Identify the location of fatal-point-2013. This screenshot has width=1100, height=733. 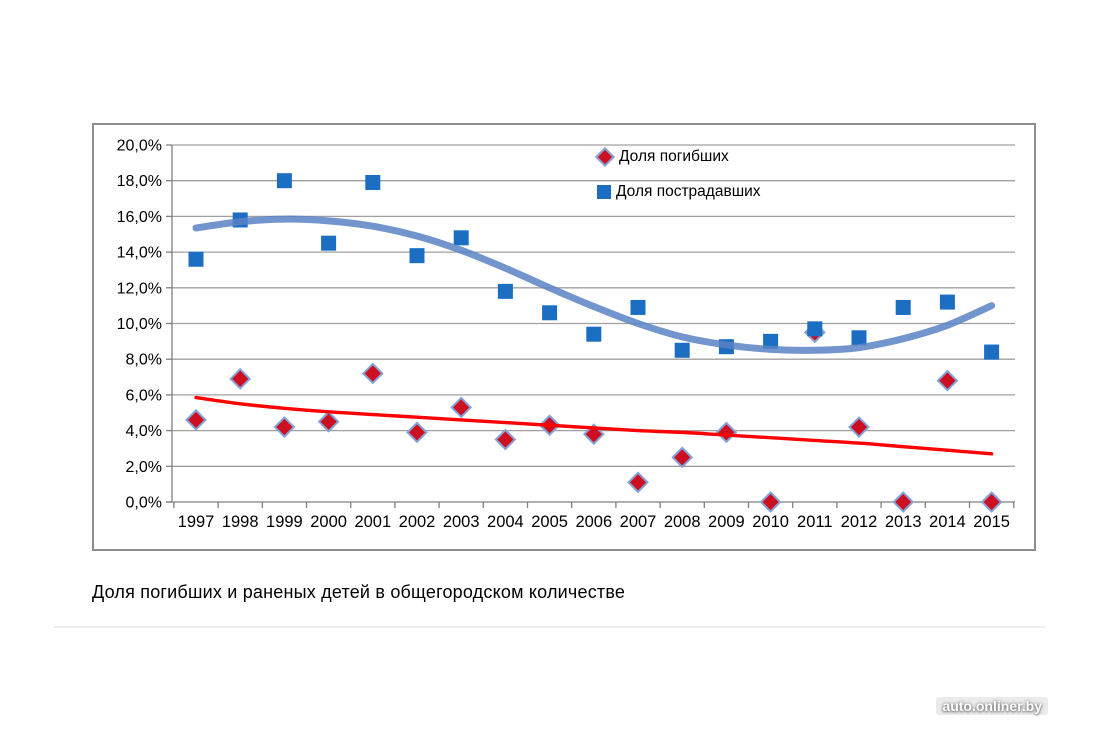
(903, 502).